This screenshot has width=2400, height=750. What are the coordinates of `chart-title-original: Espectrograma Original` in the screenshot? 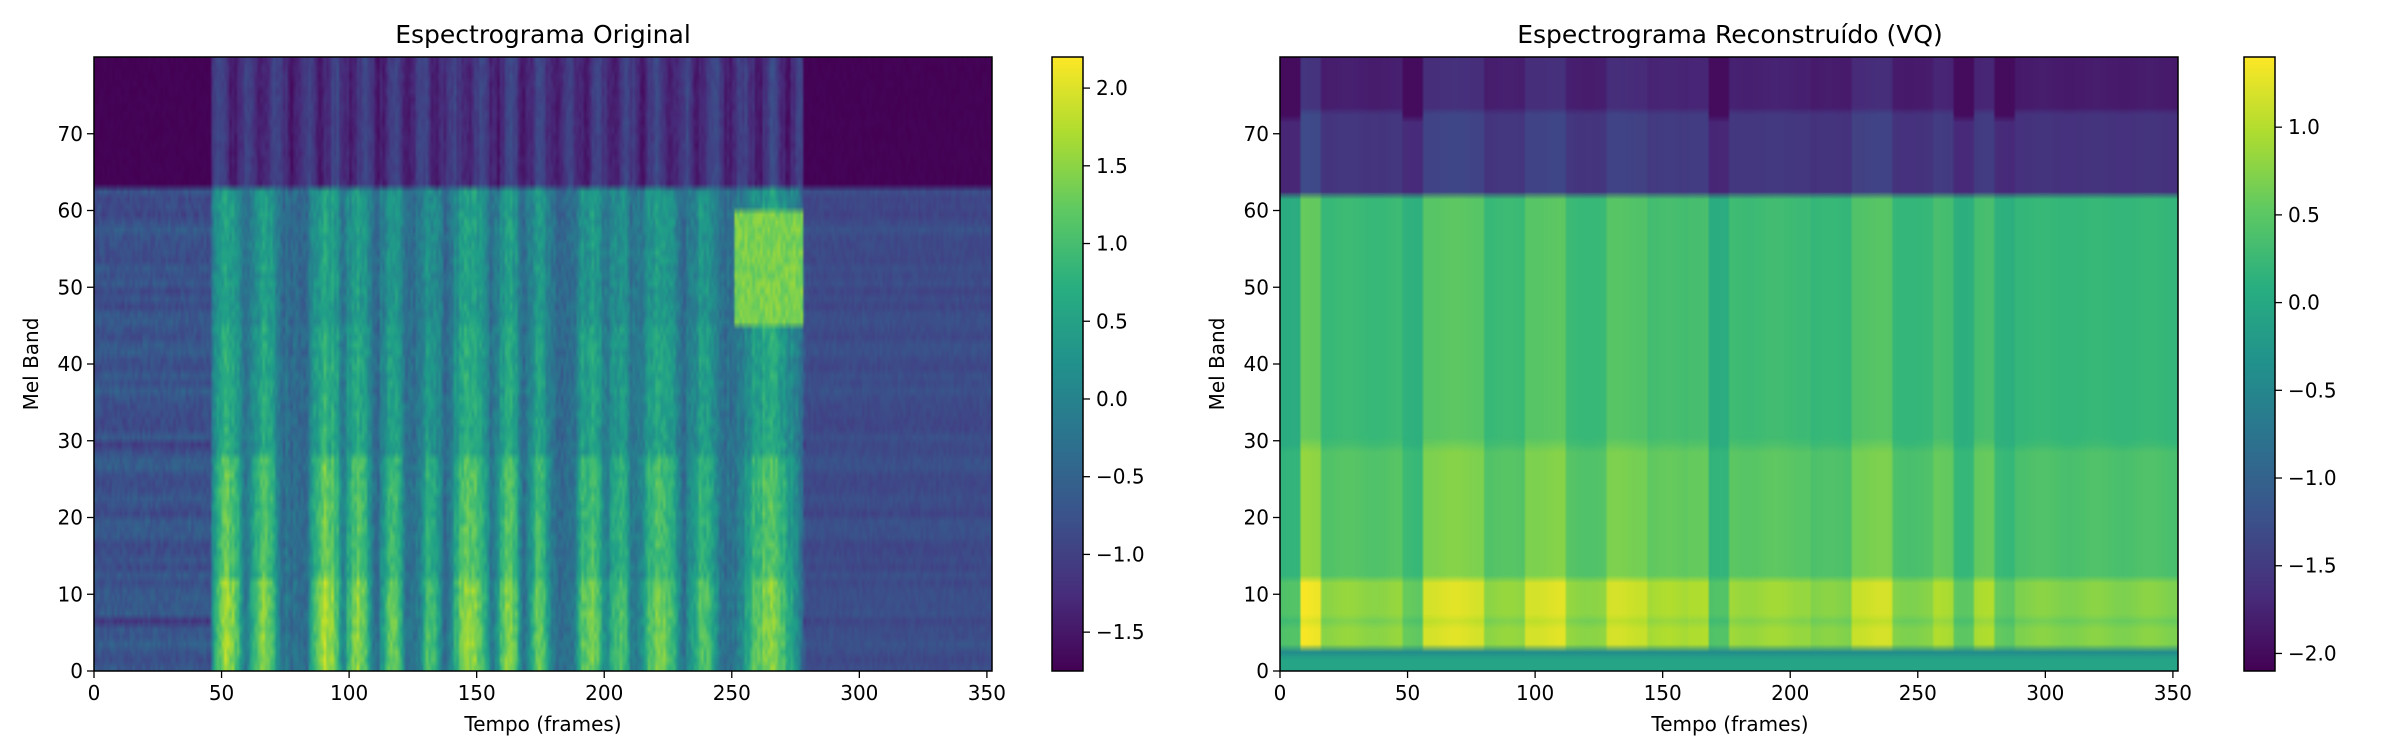 It's located at (543, 34).